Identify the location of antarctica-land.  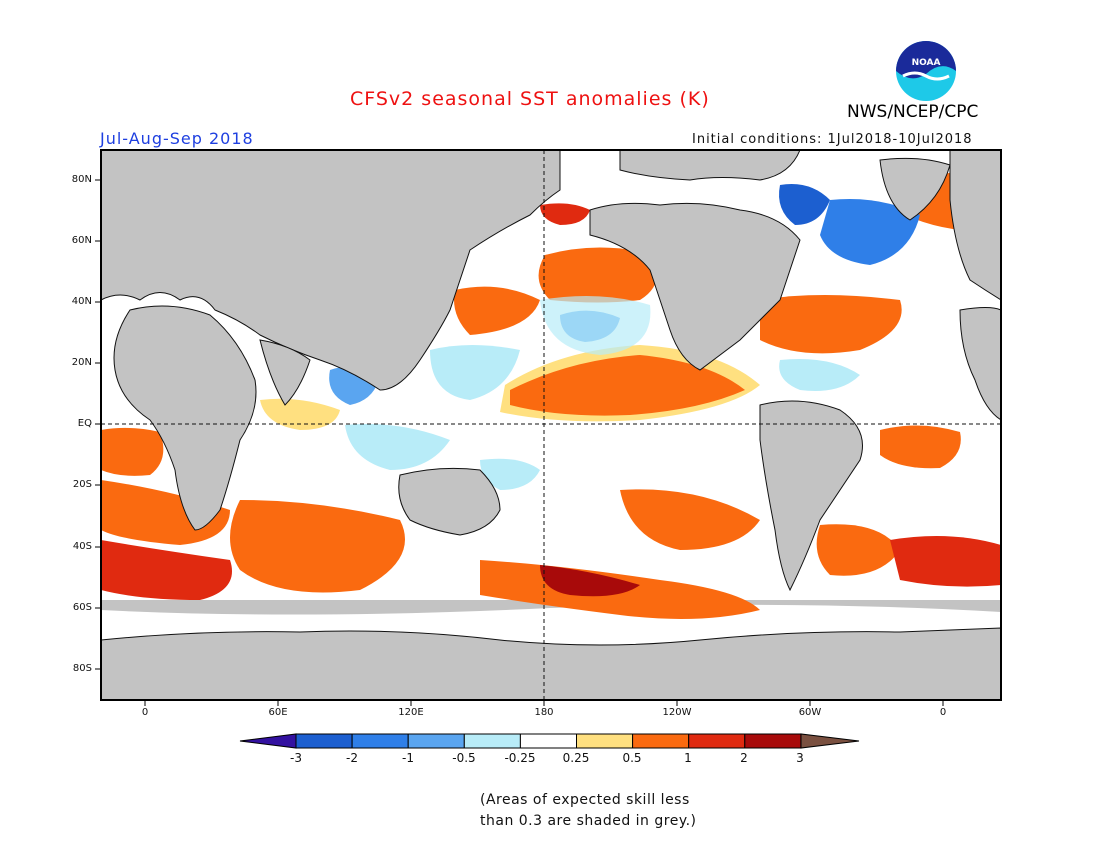
(551, 663).